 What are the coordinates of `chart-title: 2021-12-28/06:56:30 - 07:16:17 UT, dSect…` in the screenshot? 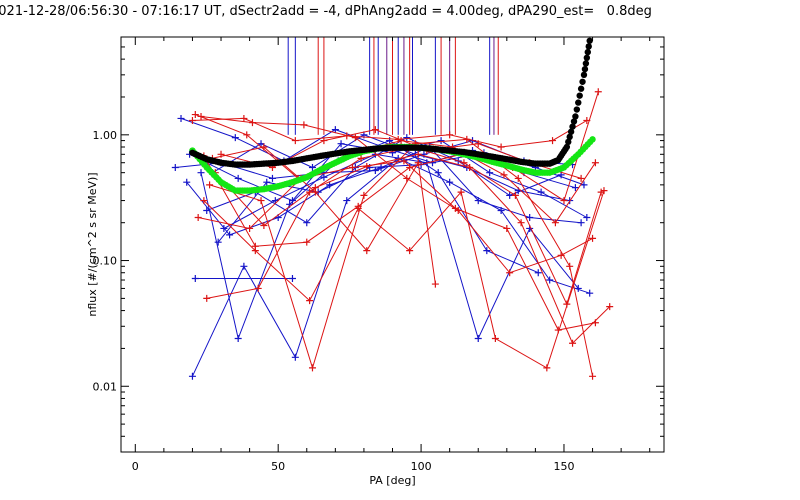 It's located at (326, 11).